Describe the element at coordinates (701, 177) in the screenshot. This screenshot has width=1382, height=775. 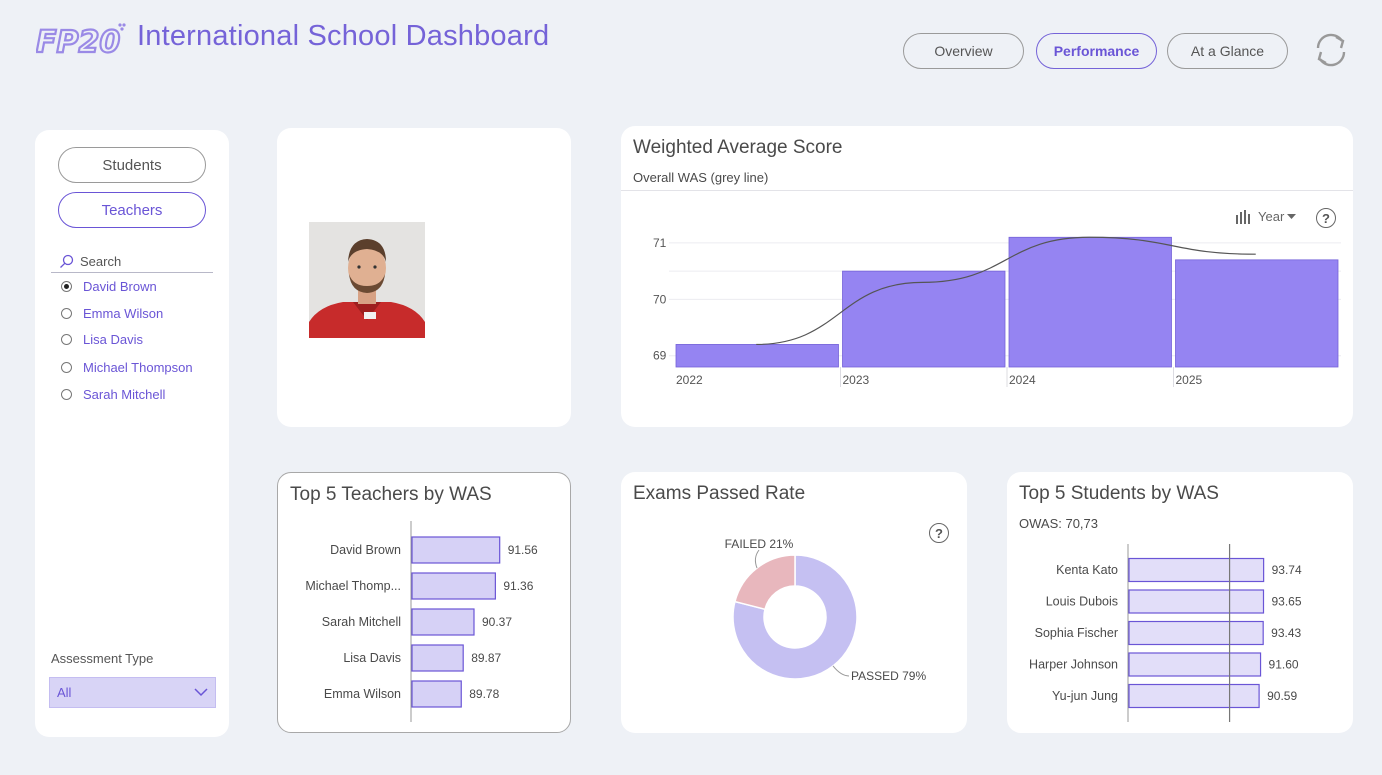
I see `was-chart-subtitle: Overall WAS (grey line)` at that location.